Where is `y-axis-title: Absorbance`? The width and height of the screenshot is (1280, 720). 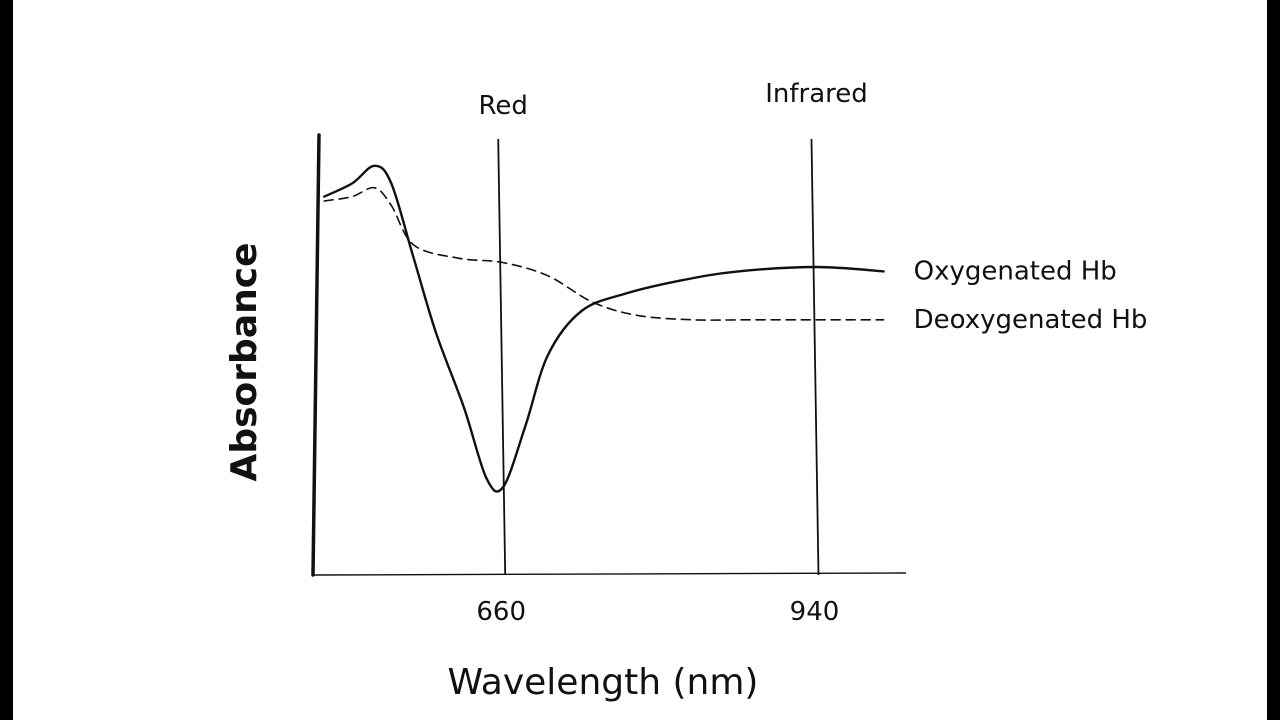
y-axis-title: Absorbance is located at coordinates (244, 362).